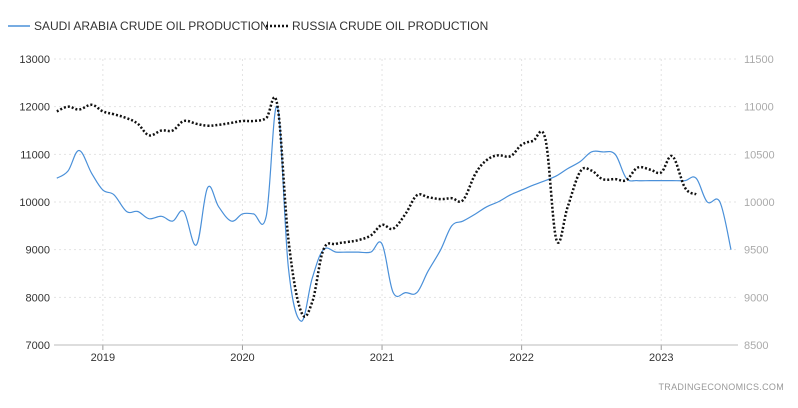 The width and height of the screenshot is (798, 408). I want to click on y-left-tick-label: 7000, so click(38, 346).